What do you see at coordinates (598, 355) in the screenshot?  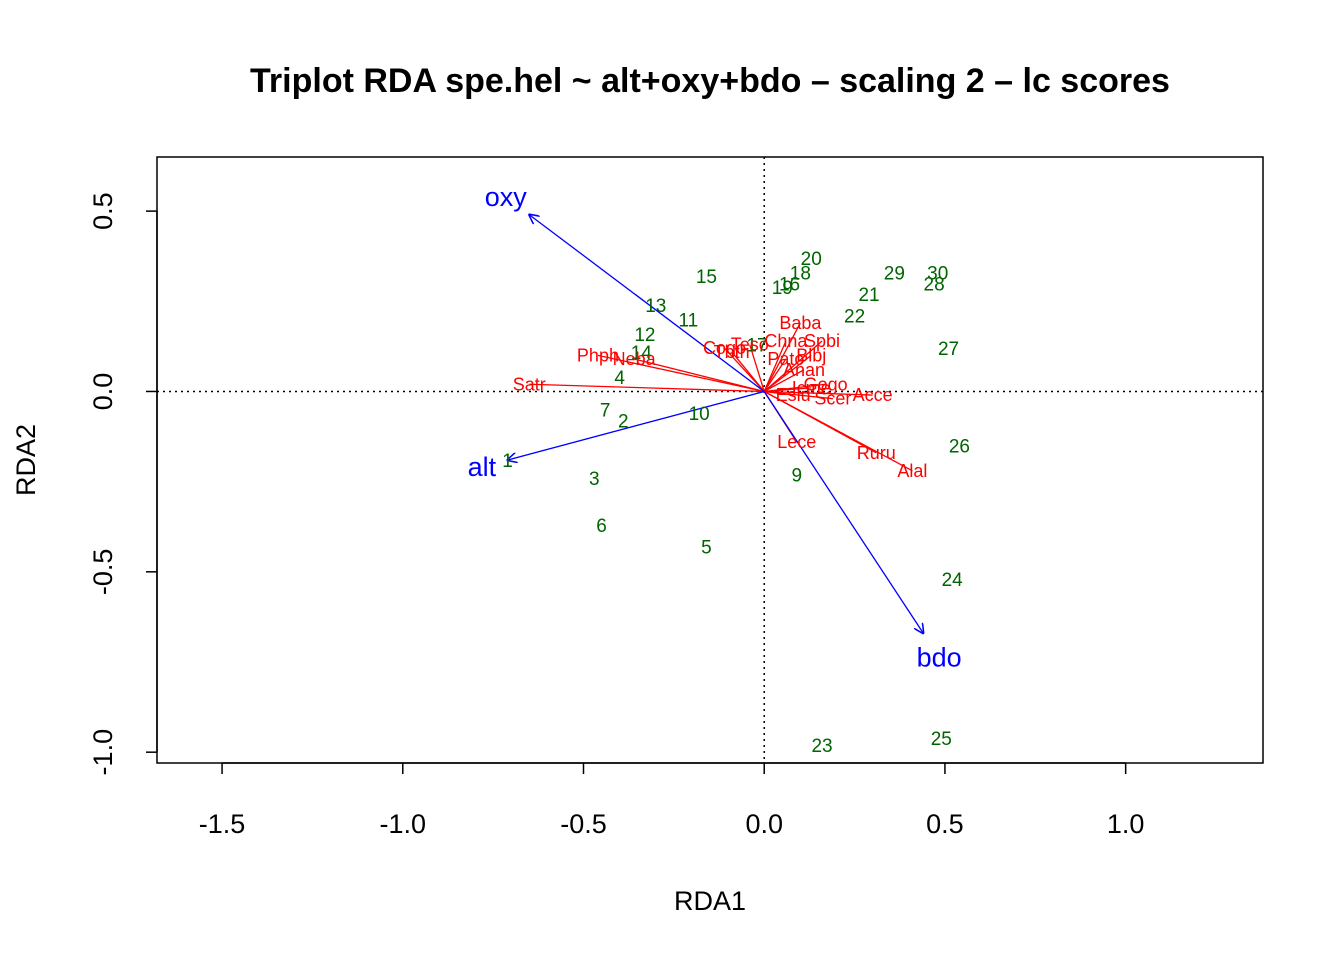 I see `species-label: Phph` at bounding box center [598, 355].